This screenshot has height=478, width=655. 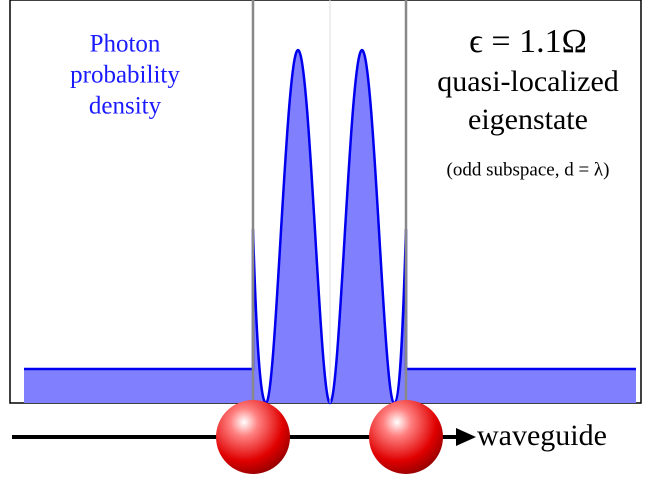 What do you see at coordinates (542, 435) in the screenshot?
I see `axis-label: waveguide` at bounding box center [542, 435].